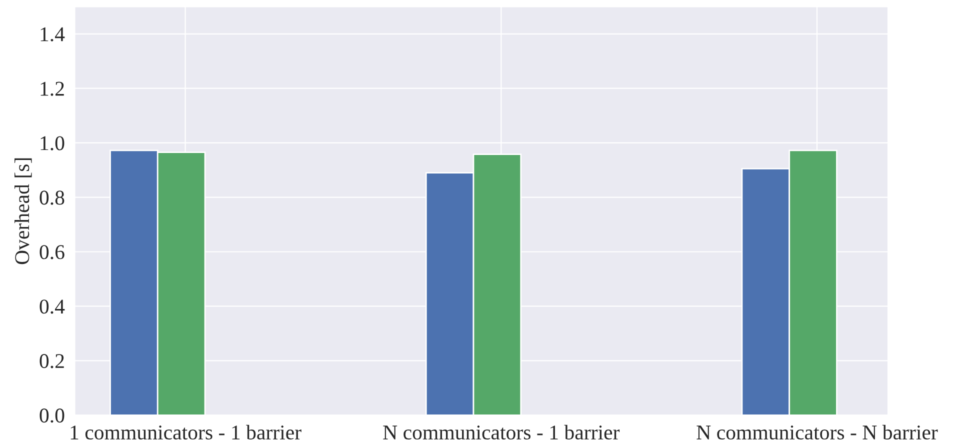 Image resolution: width=958 pixels, height=444 pixels. I want to click on y-tick-label: 0.0, so click(52, 415).